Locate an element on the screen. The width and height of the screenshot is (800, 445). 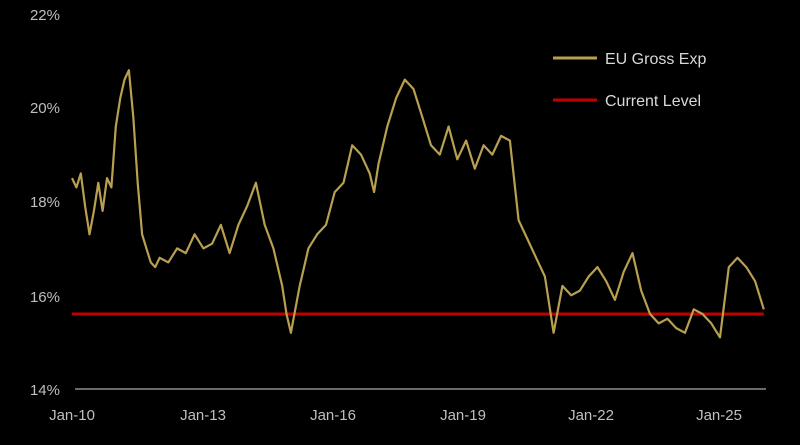
y-tick-label: 20% is located at coordinates (45, 108).